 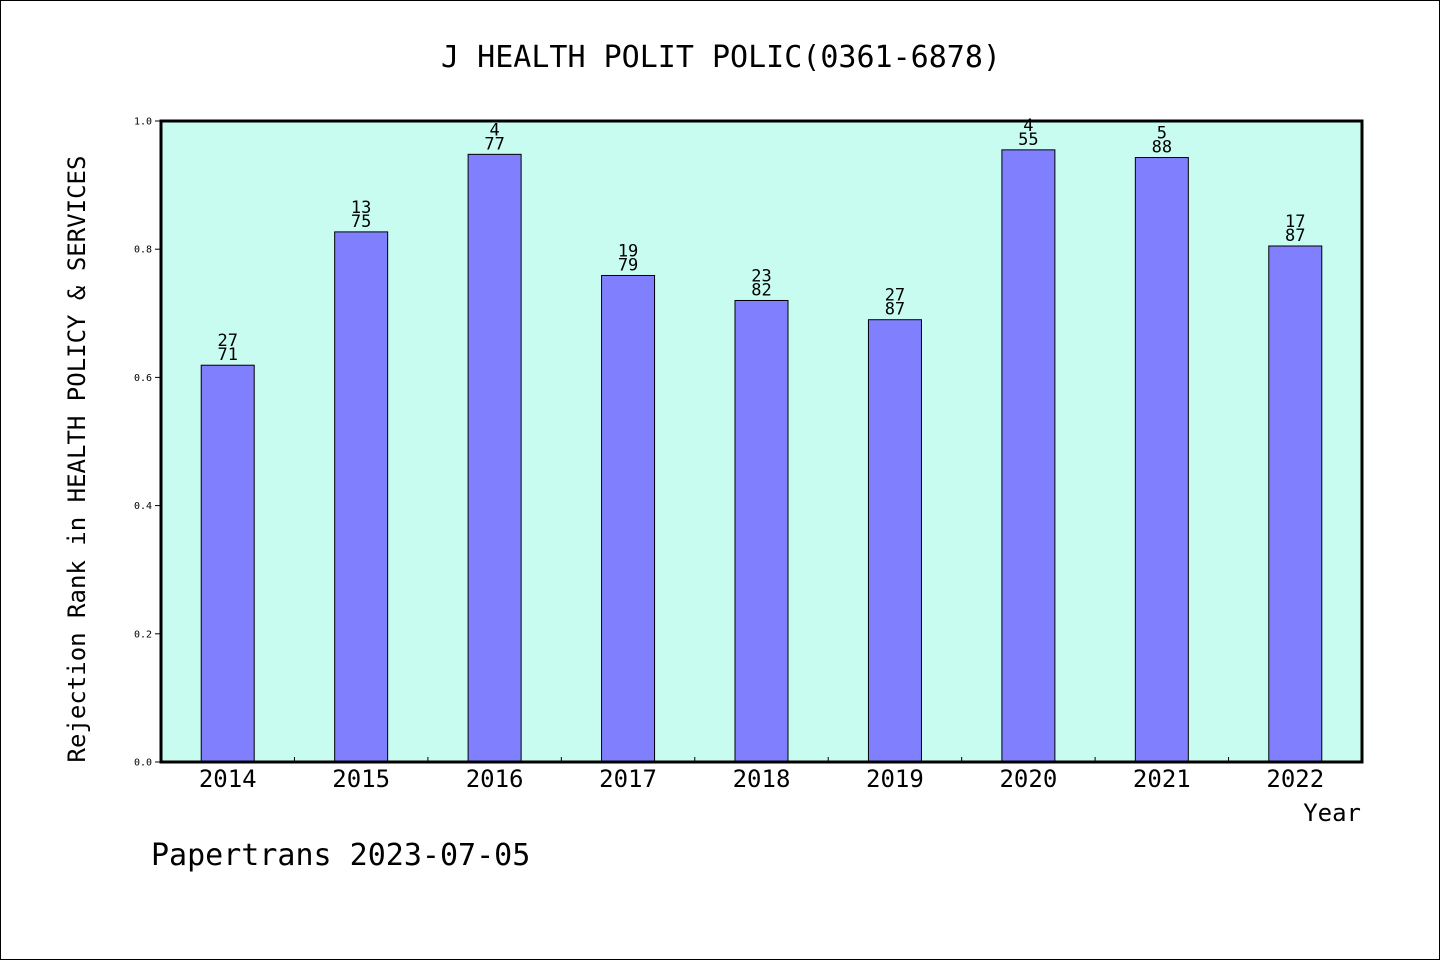 I want to click on bar-2015, so click(x=361, y=497).